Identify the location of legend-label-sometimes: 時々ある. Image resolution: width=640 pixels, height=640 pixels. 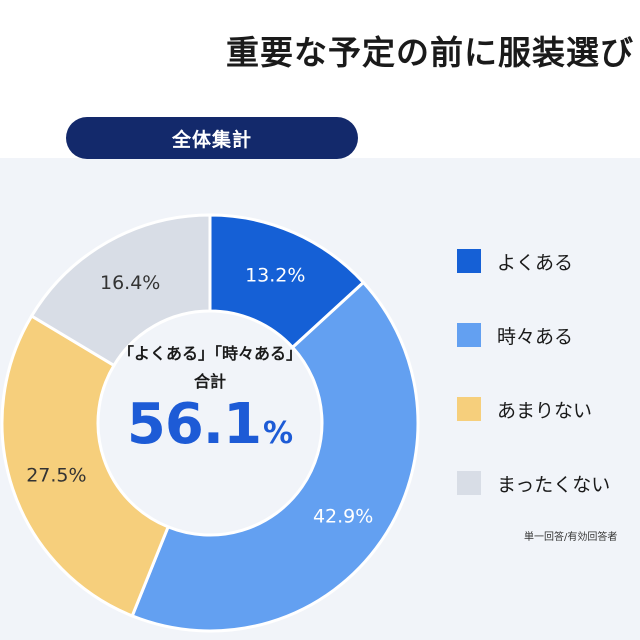
(535, 336).